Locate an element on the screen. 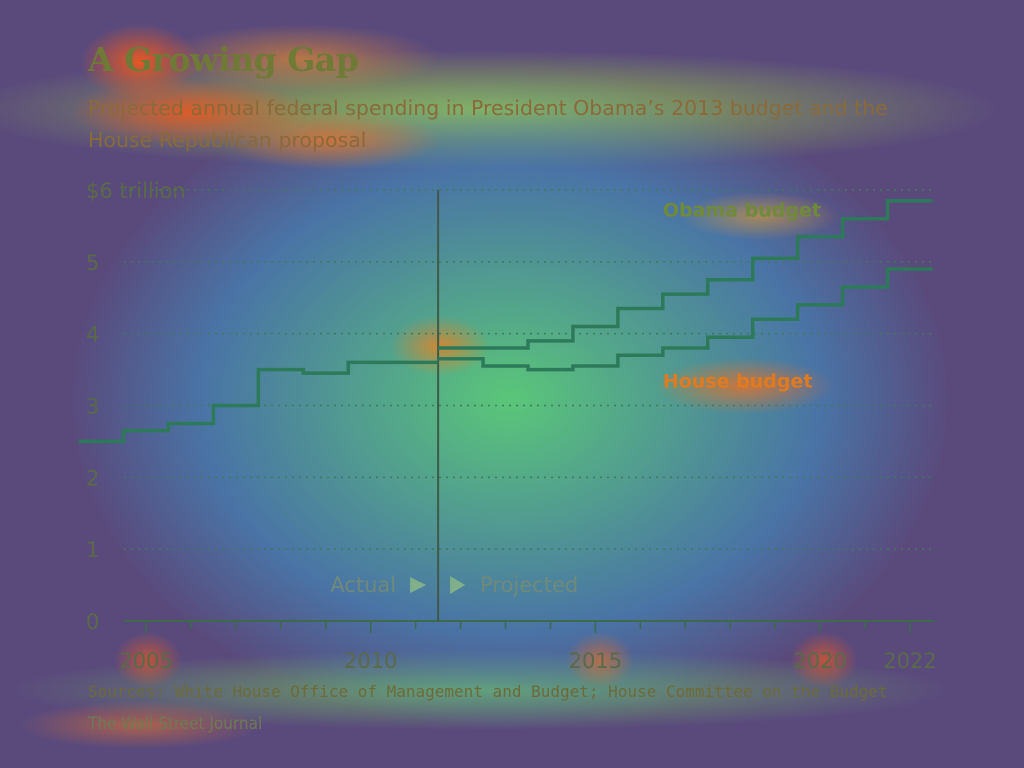 This screenshot has width=1024, height=768. x-tick-label: 2022 is located at coordinates (909, 661).